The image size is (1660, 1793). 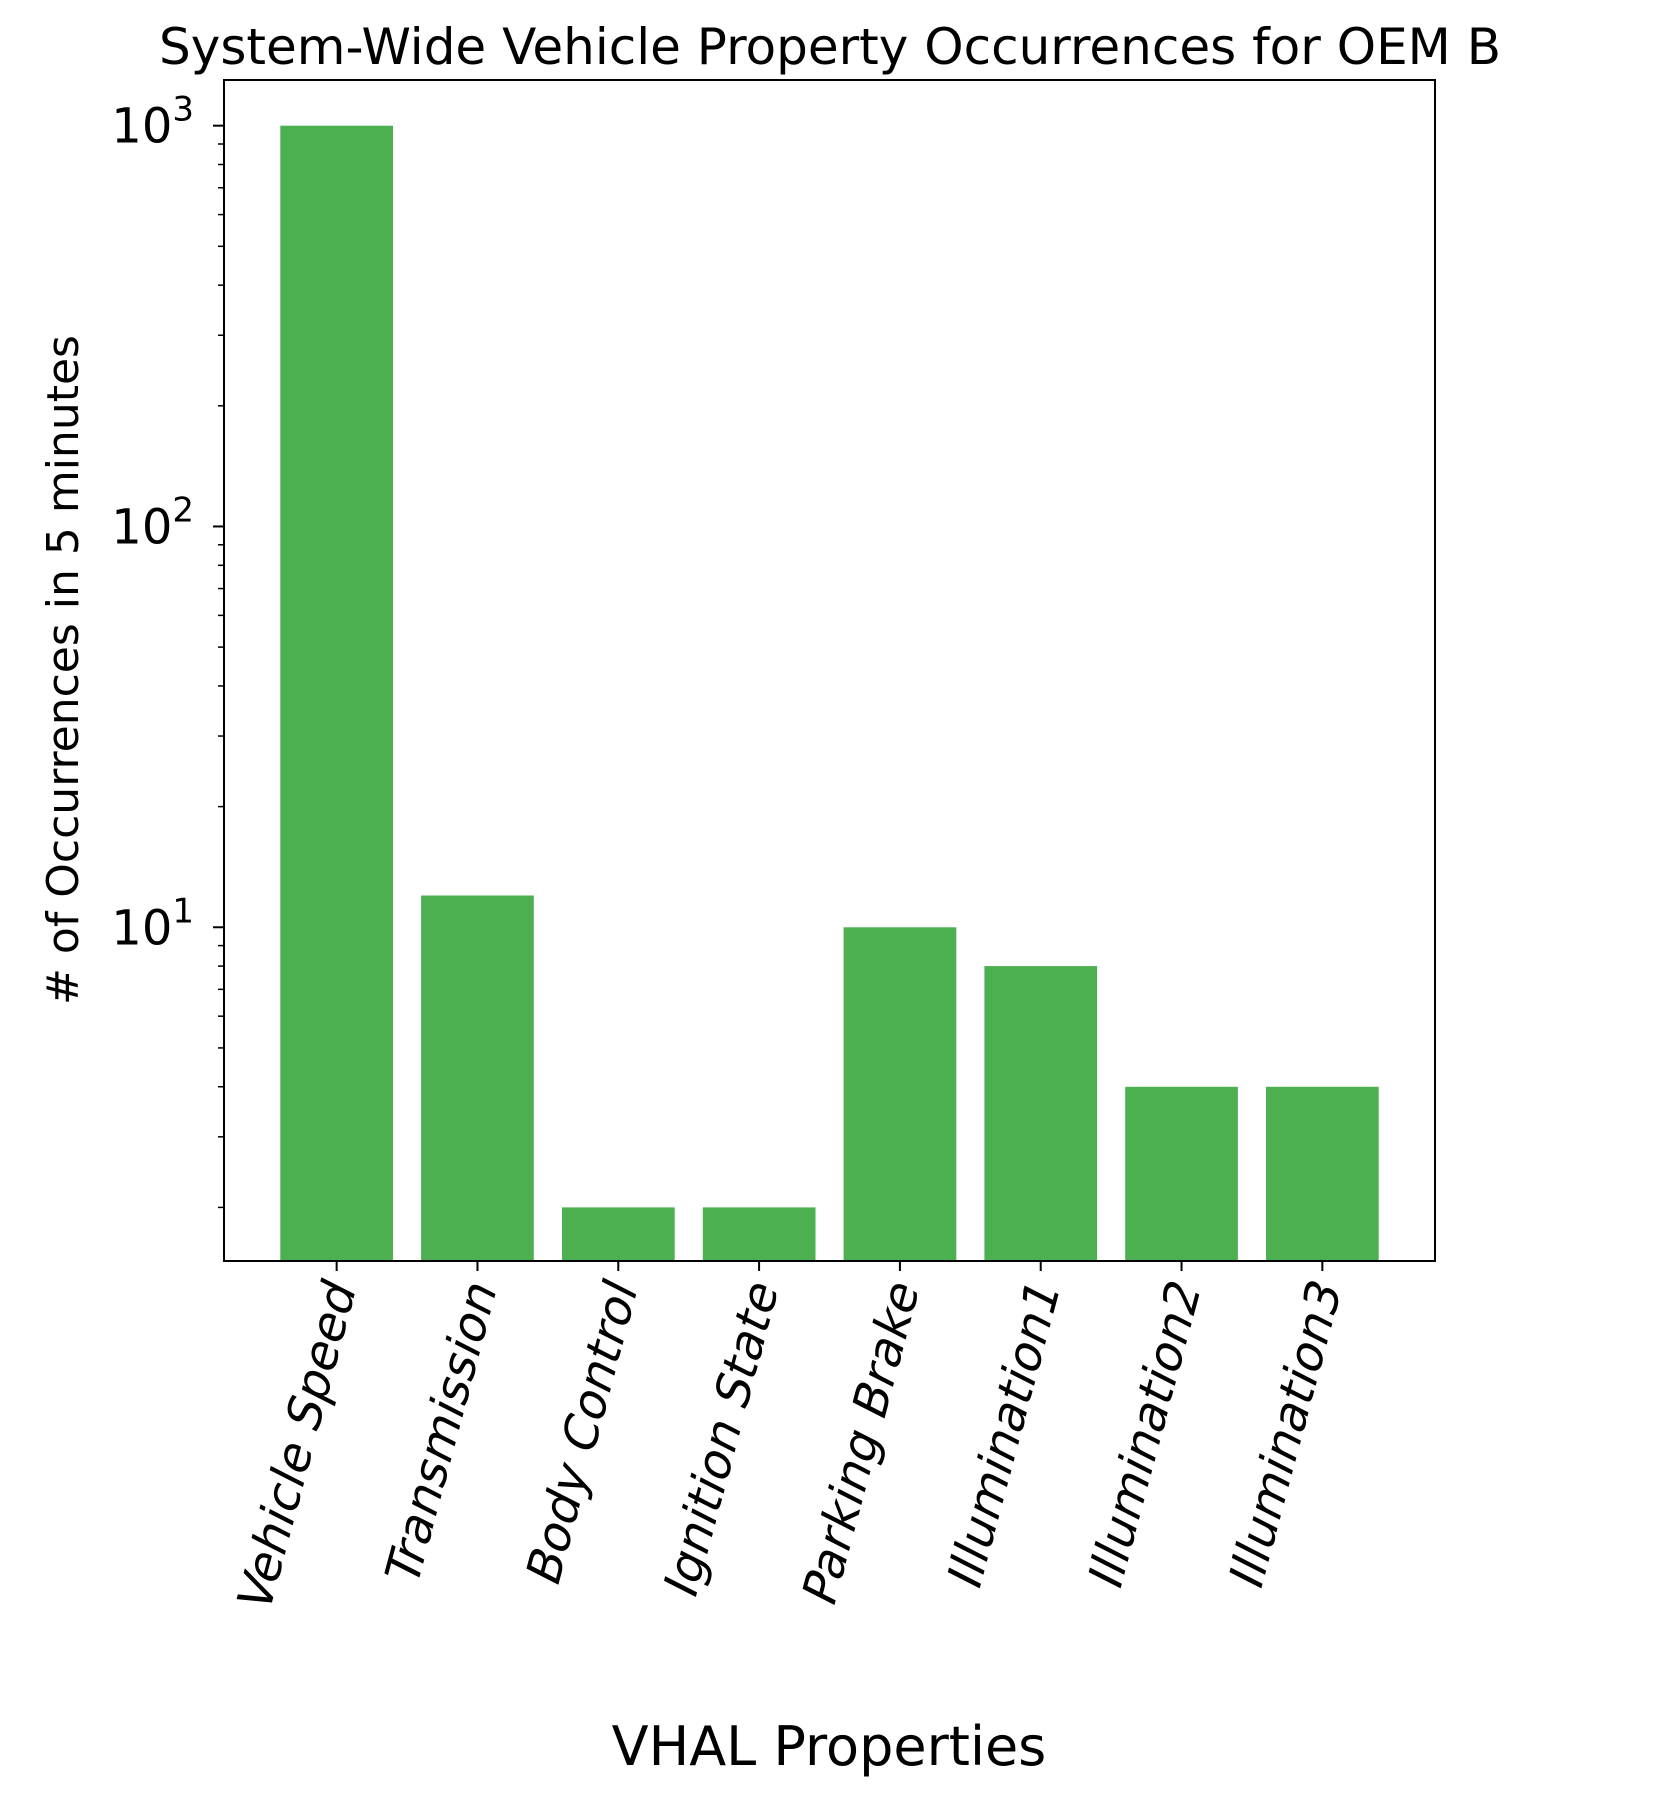 What do you see at coordinates (152, 122) in the screenshot?
I see `y-tick-label: 10³` at bounding box center [152, 122].